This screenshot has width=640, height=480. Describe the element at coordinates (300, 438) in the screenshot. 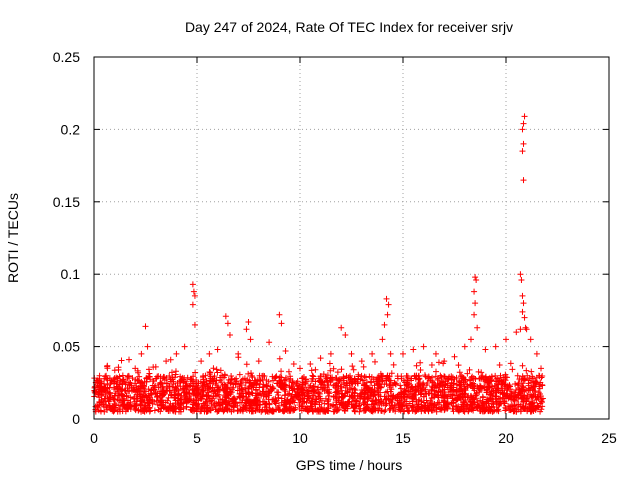

I see `x-tick-label: 10` at that location.